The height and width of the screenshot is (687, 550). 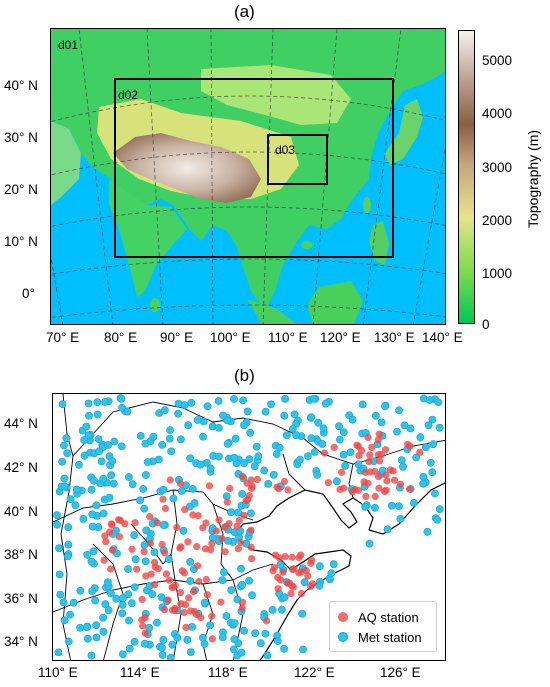 I want to click on borneo, so click(x=335, y=302).